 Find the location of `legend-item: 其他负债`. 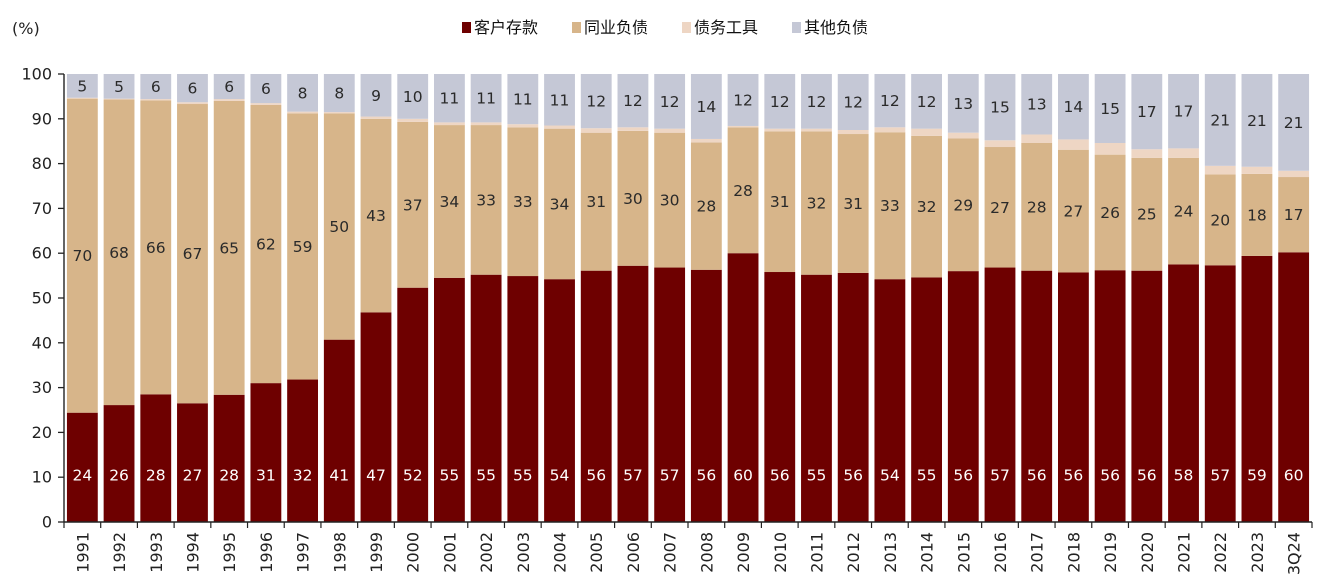

legend-item: 其他负债 is located at coordinates (830, 27).